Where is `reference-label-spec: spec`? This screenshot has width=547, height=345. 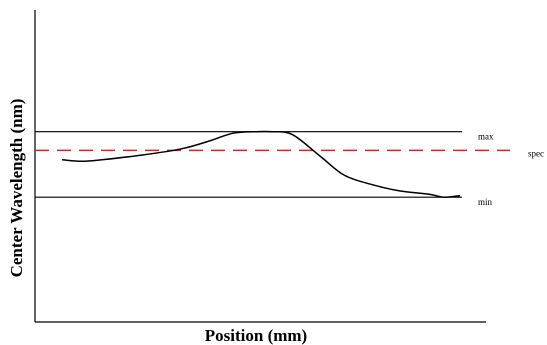
reference-label-spec: spec is located at coordinates (536, 153).